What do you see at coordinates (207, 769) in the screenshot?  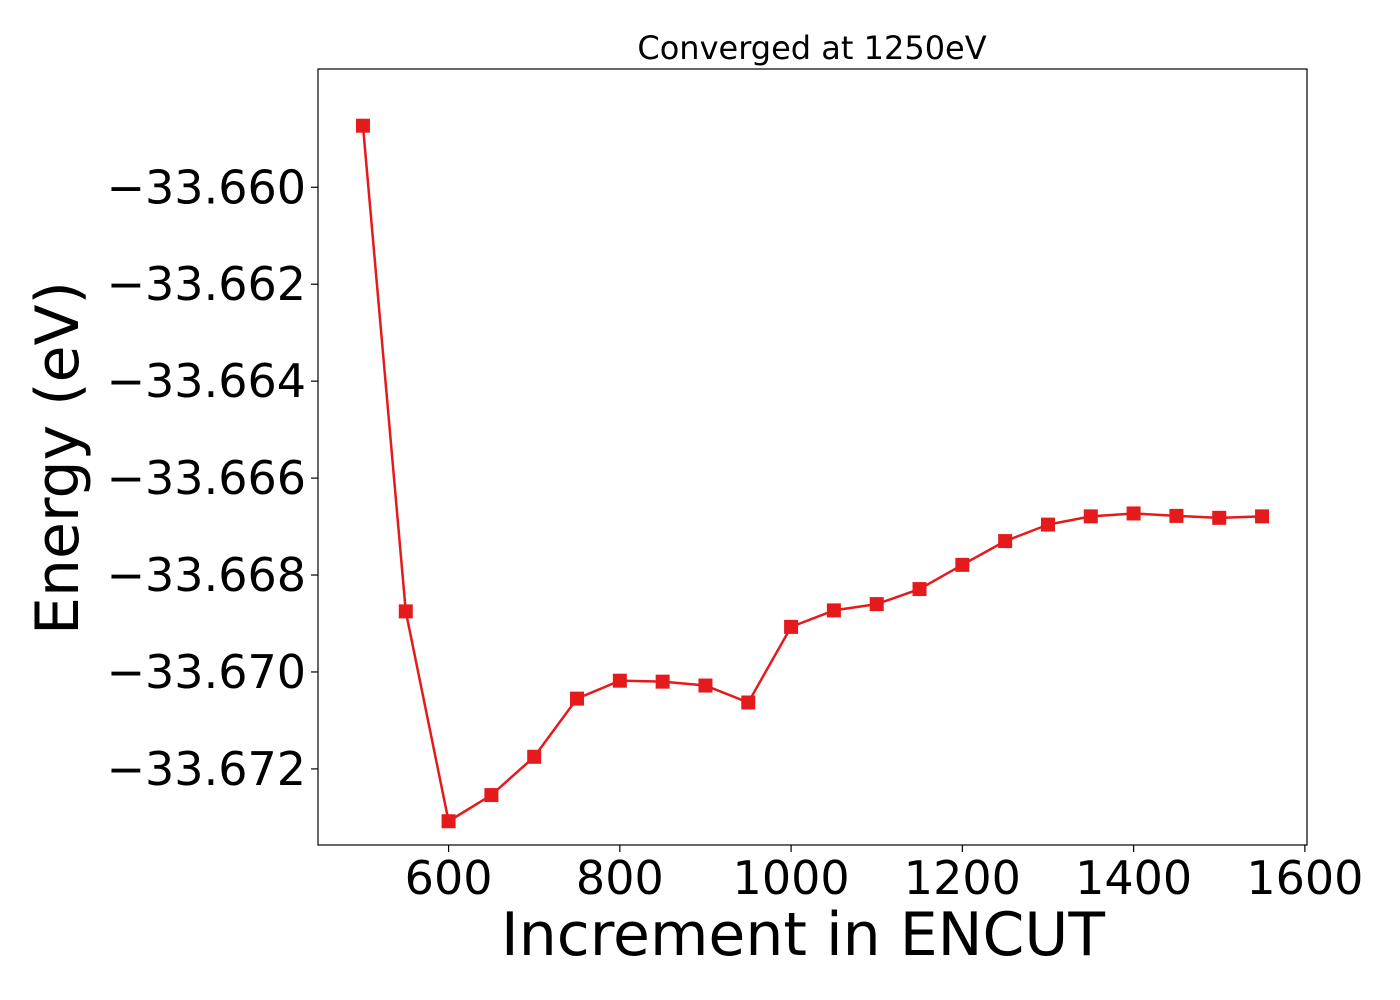 I see `y-tick-label: −33.672` at bounding box center [207, 769].